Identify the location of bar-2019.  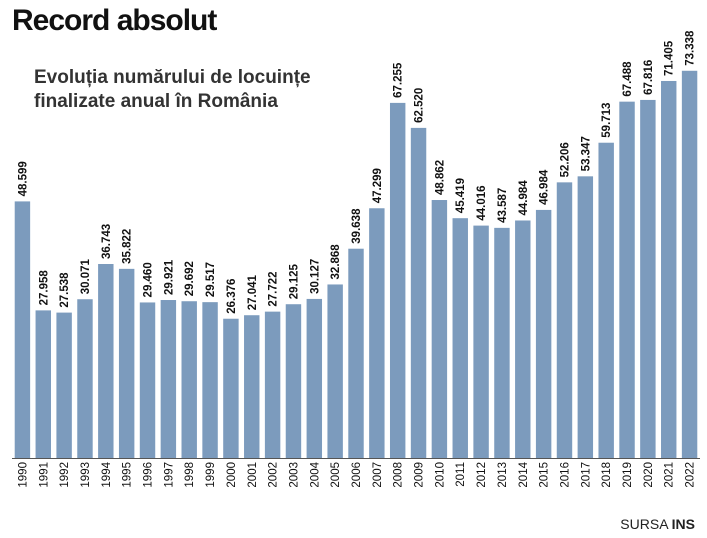
(627, 279).